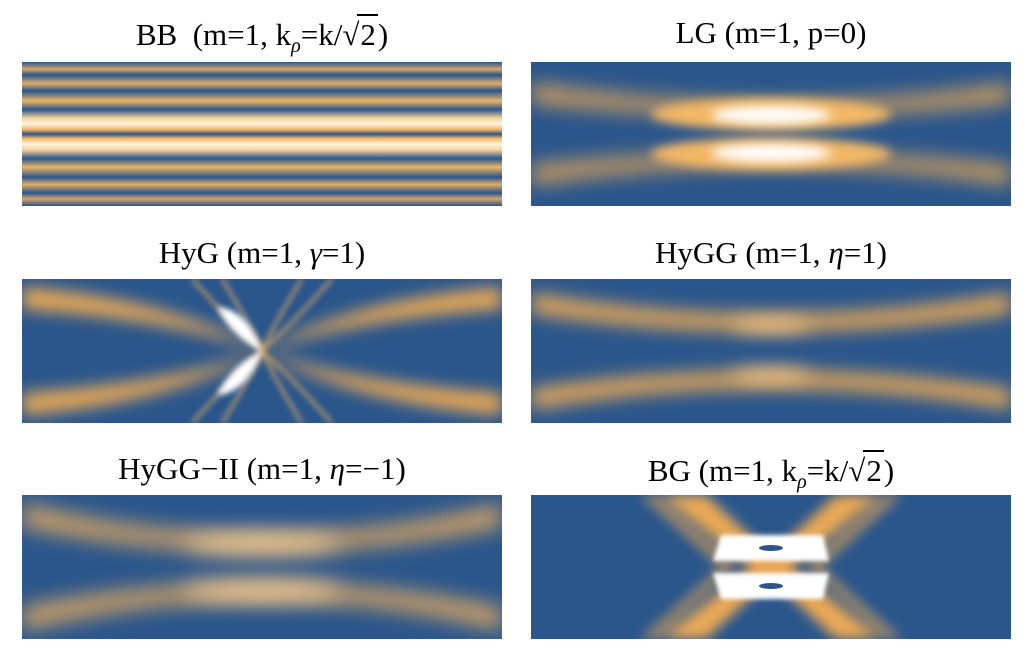  What do you see at coordinates (262, 351) in the screenshot?
I see `intensity-map-hyg` at bounding box center [262, 351].